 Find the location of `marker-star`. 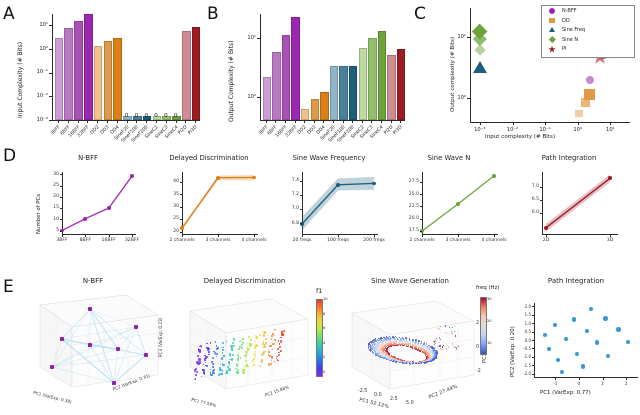

marker-star is located at coordinates (552, 49).